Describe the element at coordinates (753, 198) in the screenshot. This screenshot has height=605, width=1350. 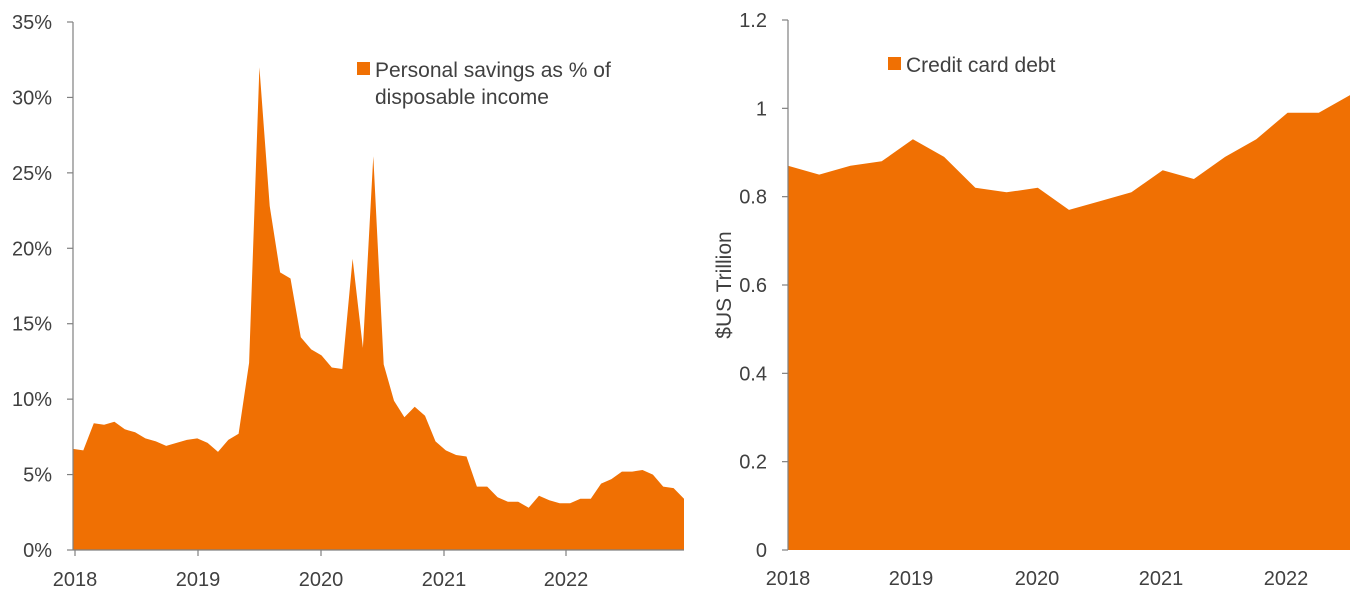
I see `y-tick-label: 0.8` at that location.